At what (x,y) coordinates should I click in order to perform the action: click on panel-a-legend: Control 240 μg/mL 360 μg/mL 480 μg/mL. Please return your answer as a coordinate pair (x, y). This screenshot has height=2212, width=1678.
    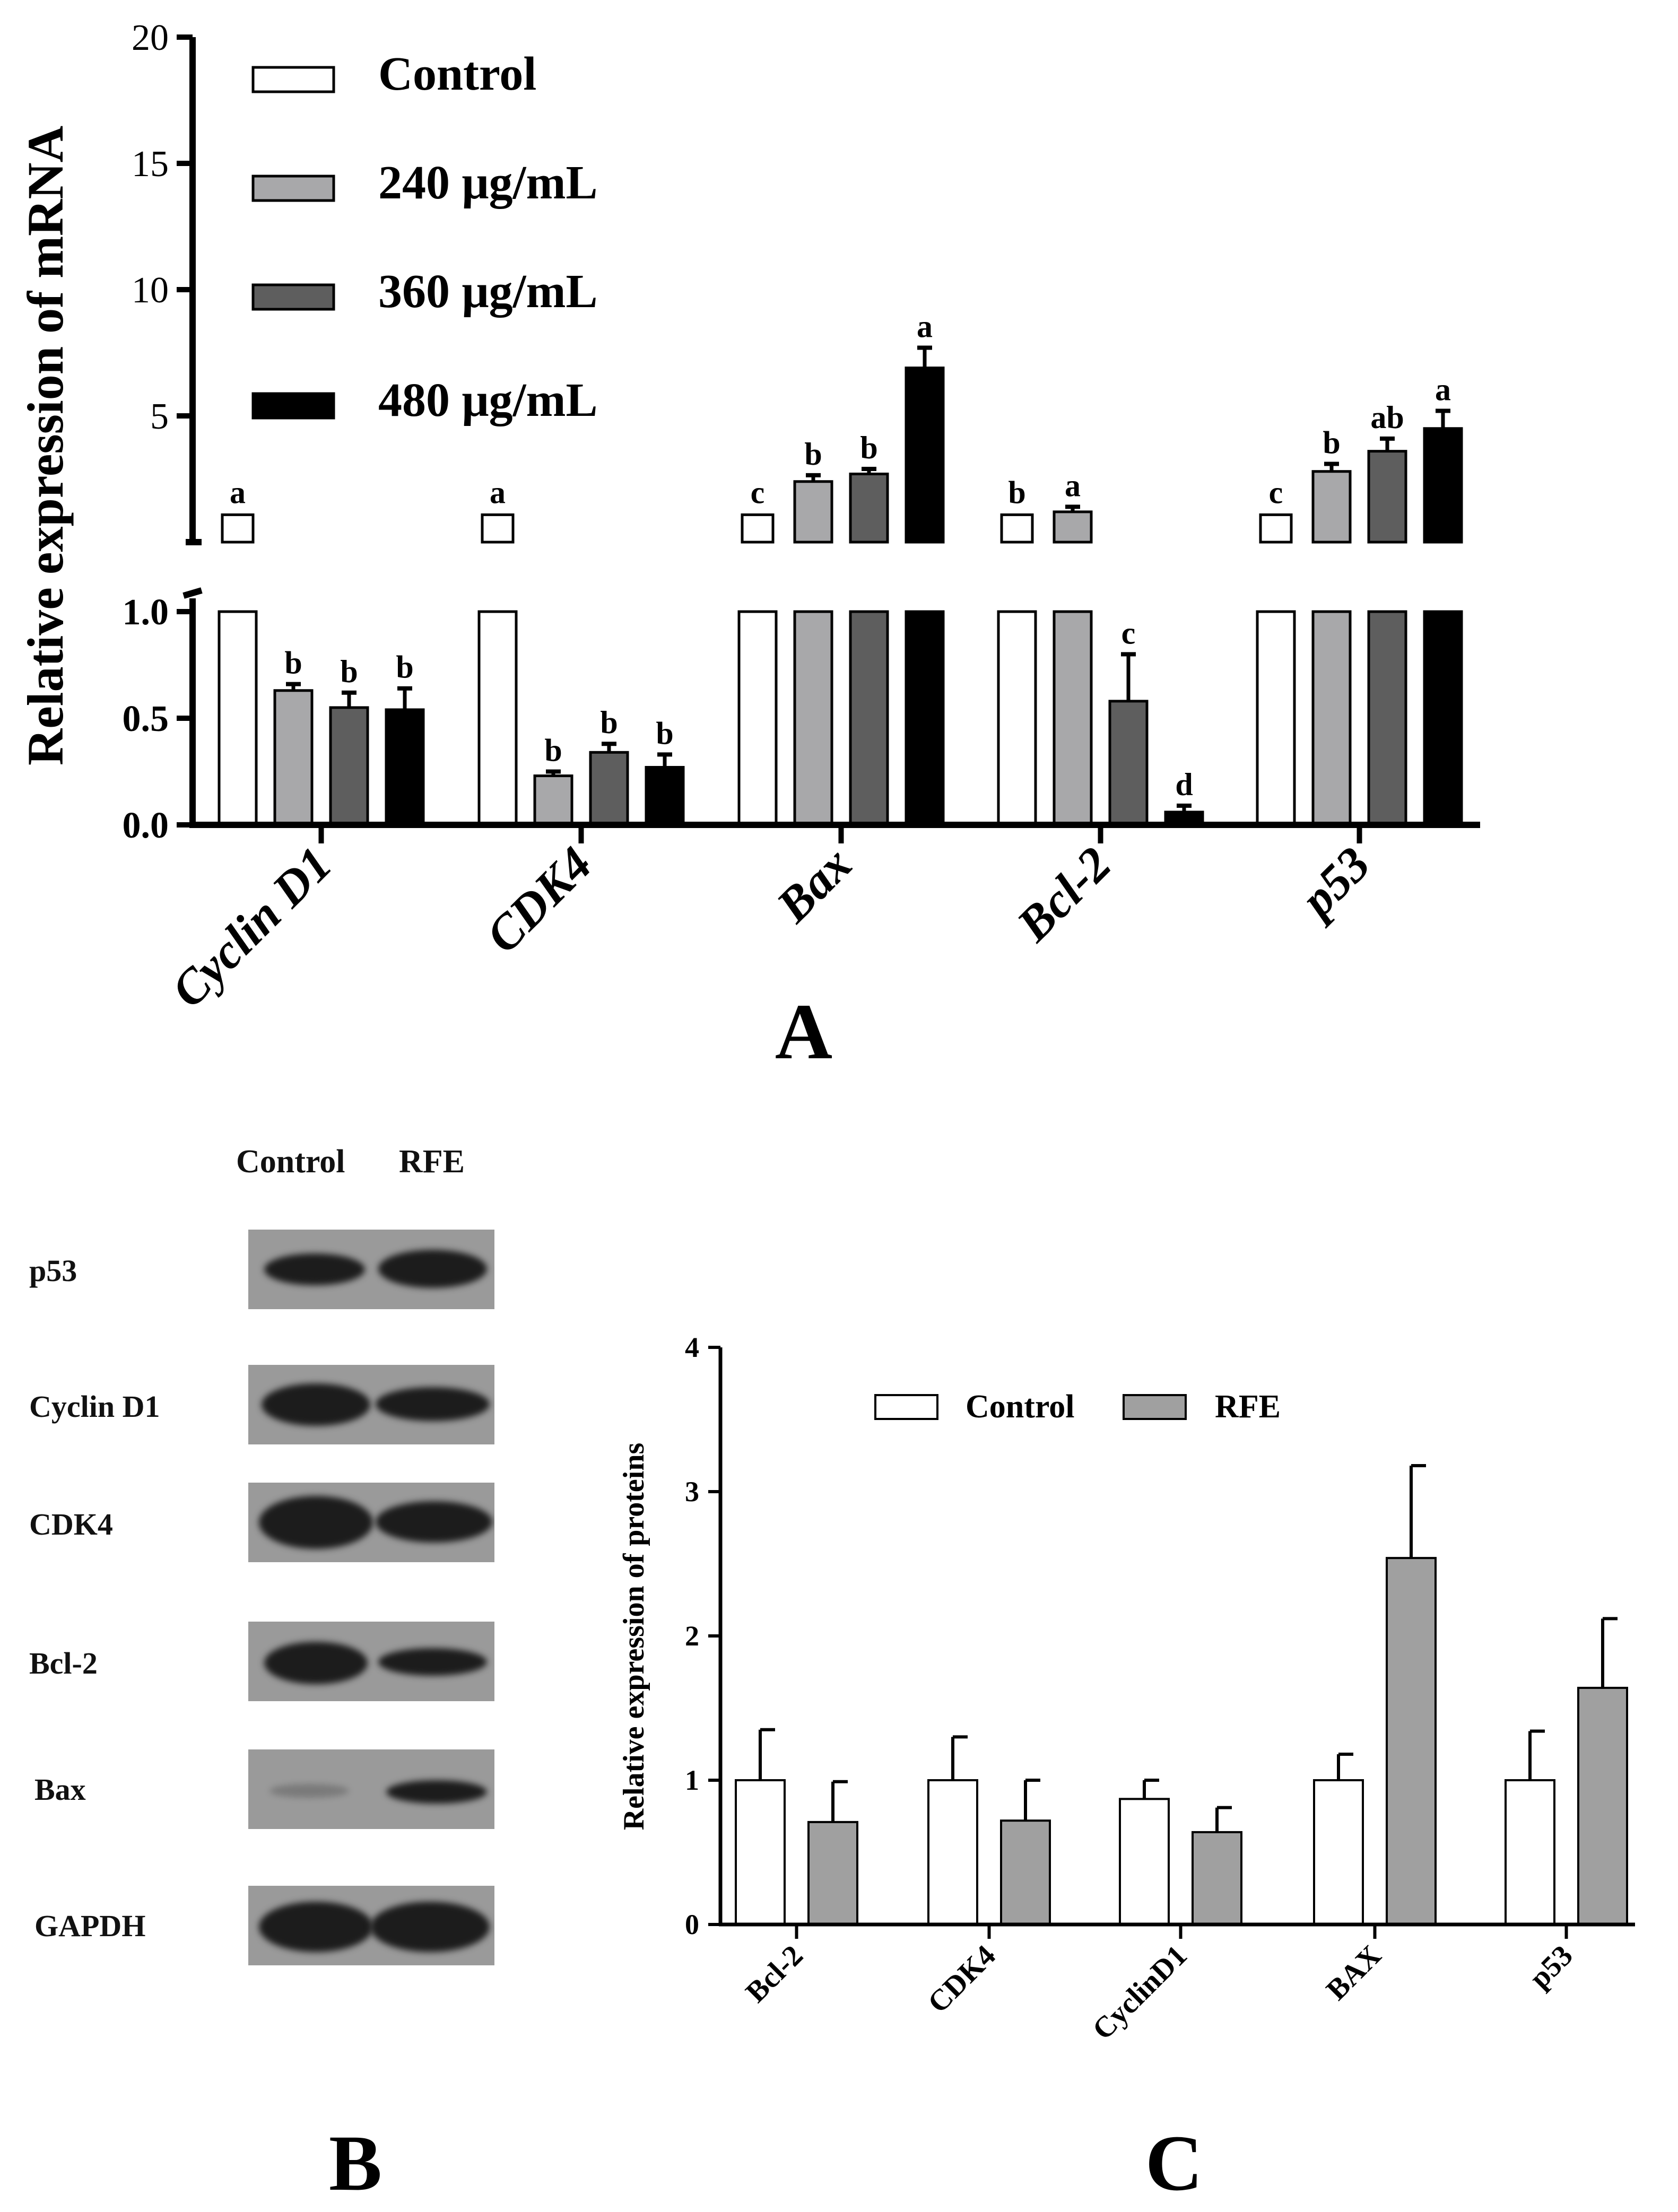
    Looking at the image, I should click on (425, 237).